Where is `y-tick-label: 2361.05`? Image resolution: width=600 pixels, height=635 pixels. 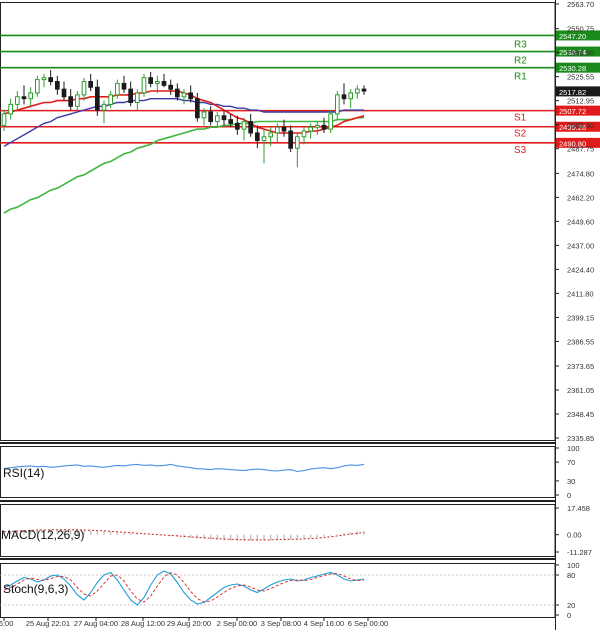 y-tick-label: 2361.05 is located at coordinates (580, 390).